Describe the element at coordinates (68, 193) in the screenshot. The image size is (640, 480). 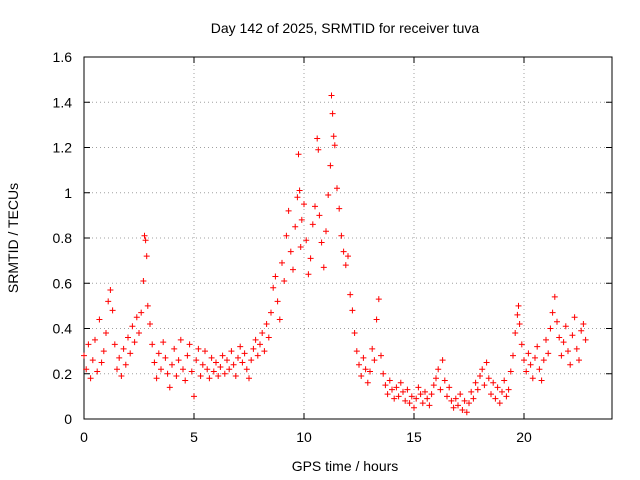
I see `y-tick-label: 1` at that location.